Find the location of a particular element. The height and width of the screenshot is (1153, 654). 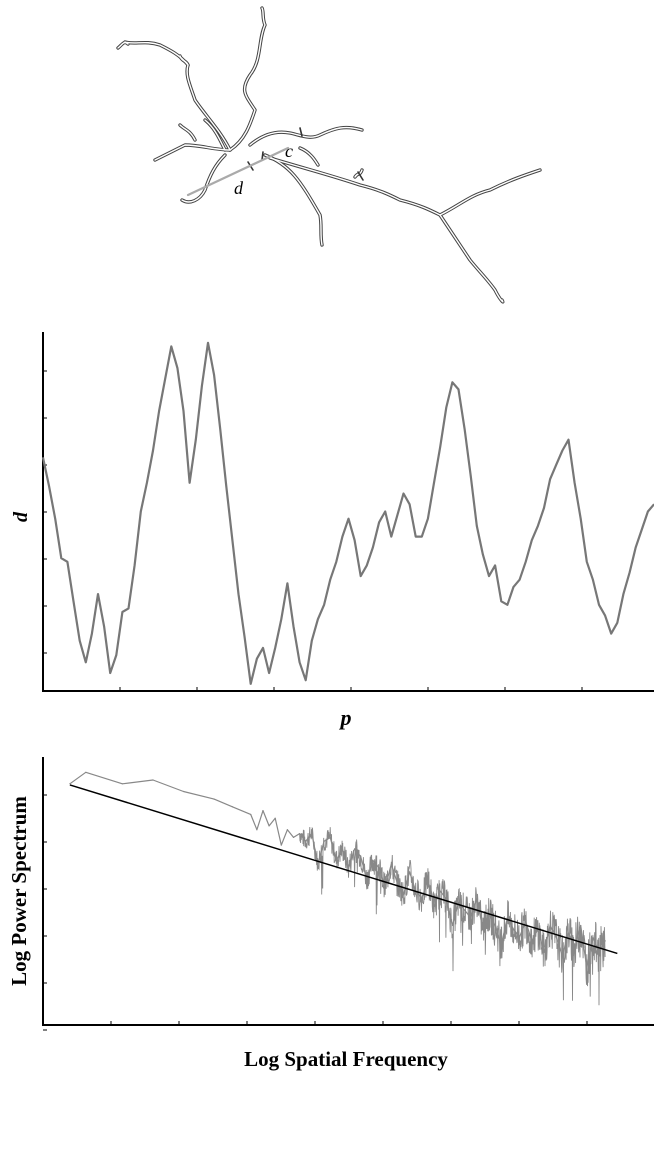

chart2-spectrum-line is located at coordinates (337, 870).